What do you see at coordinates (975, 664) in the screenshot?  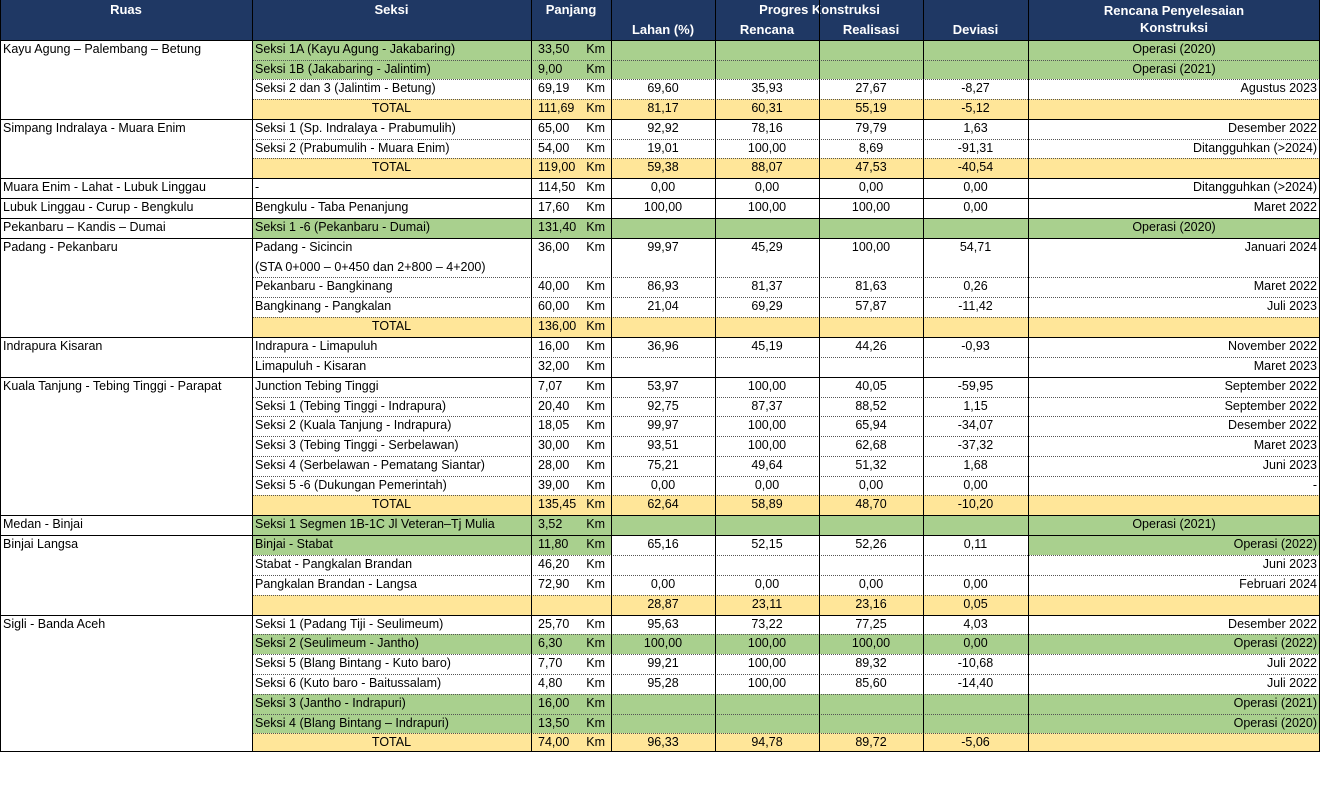 I see `deviasi-cell: -10,68` at bounding box center [975, 664].